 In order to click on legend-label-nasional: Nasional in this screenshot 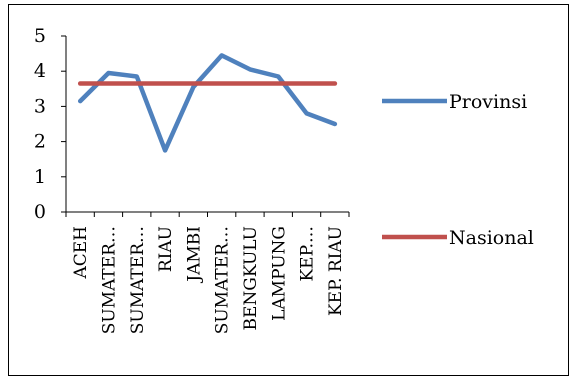, I will do `click(491, 238)`.